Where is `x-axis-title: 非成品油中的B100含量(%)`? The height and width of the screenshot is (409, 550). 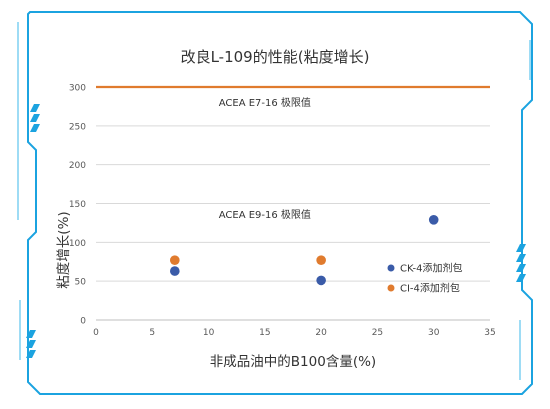 x-axis-title: 非成品油中的B100含量(%) is located at coordinates (293, 362).